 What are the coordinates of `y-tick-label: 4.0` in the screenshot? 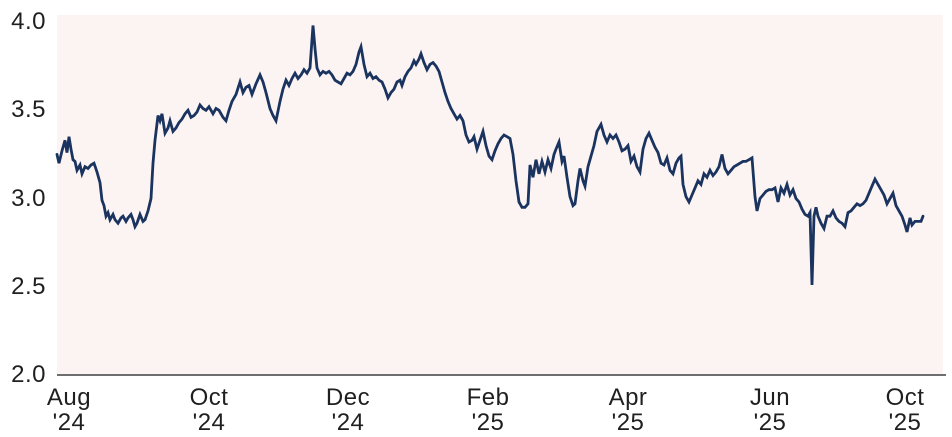 It's located at (28, 21).